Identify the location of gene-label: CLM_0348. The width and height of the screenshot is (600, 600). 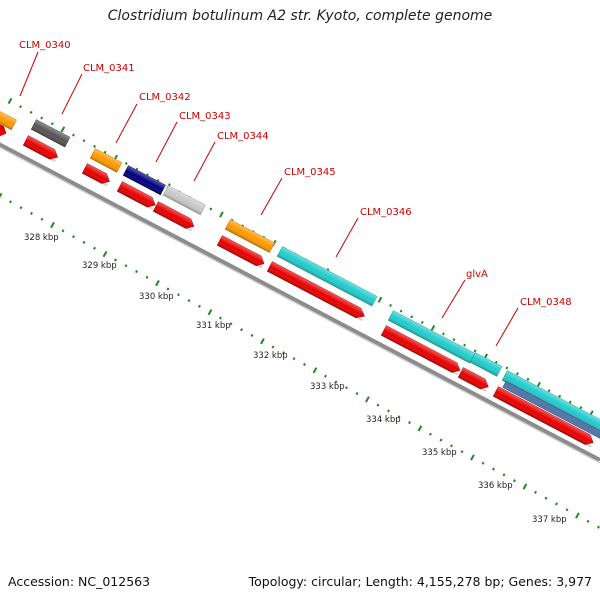
(546, 302).